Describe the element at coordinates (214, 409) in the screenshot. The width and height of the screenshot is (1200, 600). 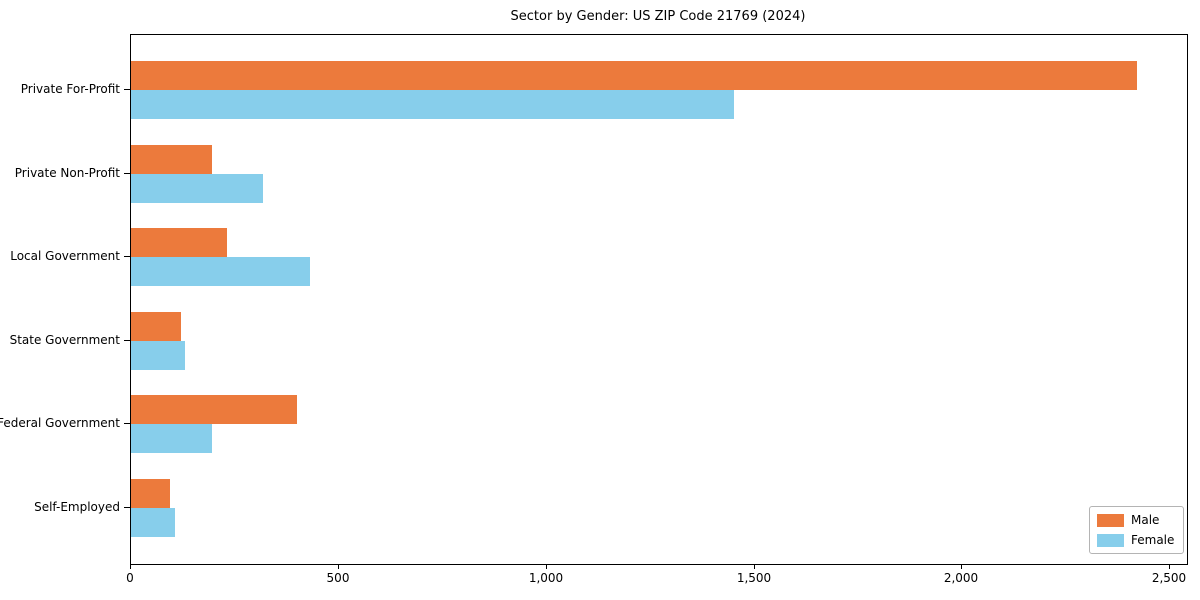
I see `bar-male-federal-government` at that location.